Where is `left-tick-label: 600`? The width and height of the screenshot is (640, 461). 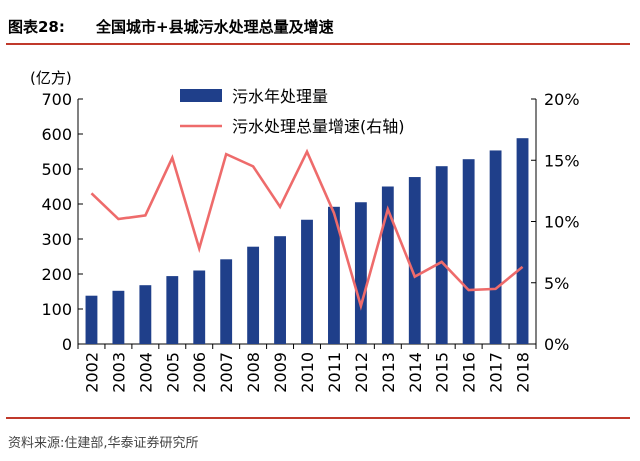
left-tick-label: 600 is located at coordinates (56, 134).